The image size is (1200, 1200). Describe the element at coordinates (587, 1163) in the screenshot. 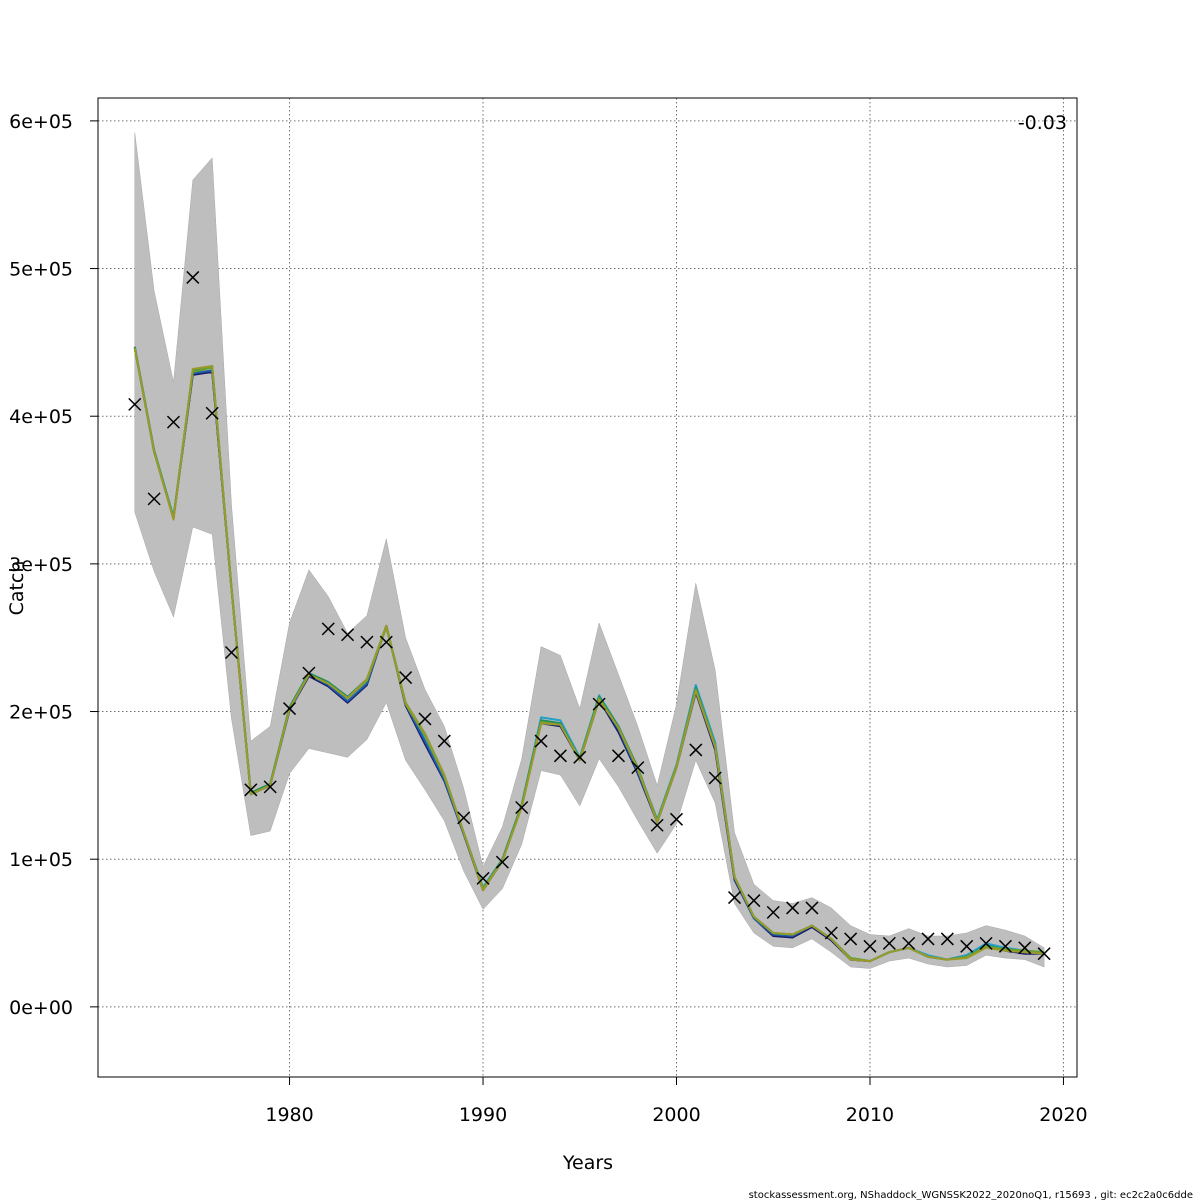

I see `x-axis-title: Years` at that location.